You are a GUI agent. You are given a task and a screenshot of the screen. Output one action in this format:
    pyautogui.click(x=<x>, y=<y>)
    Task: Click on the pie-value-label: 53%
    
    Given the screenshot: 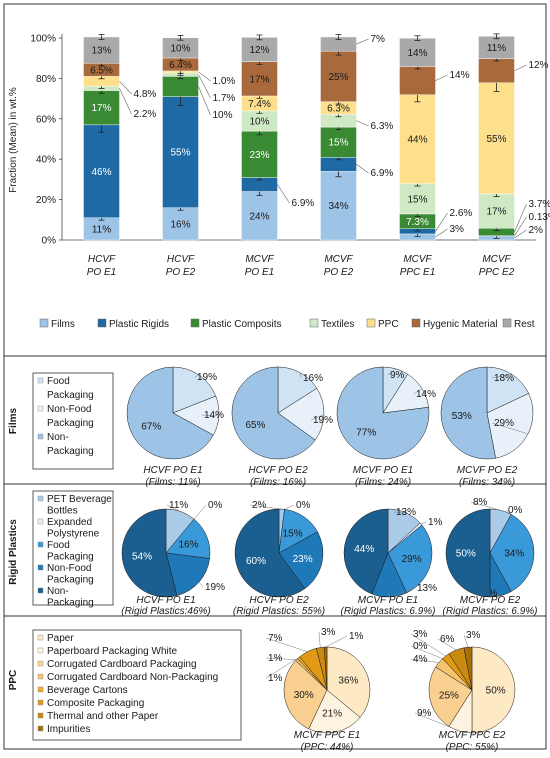 What is the action you would take?
    pyautogui.click(x=462, y=416)
    